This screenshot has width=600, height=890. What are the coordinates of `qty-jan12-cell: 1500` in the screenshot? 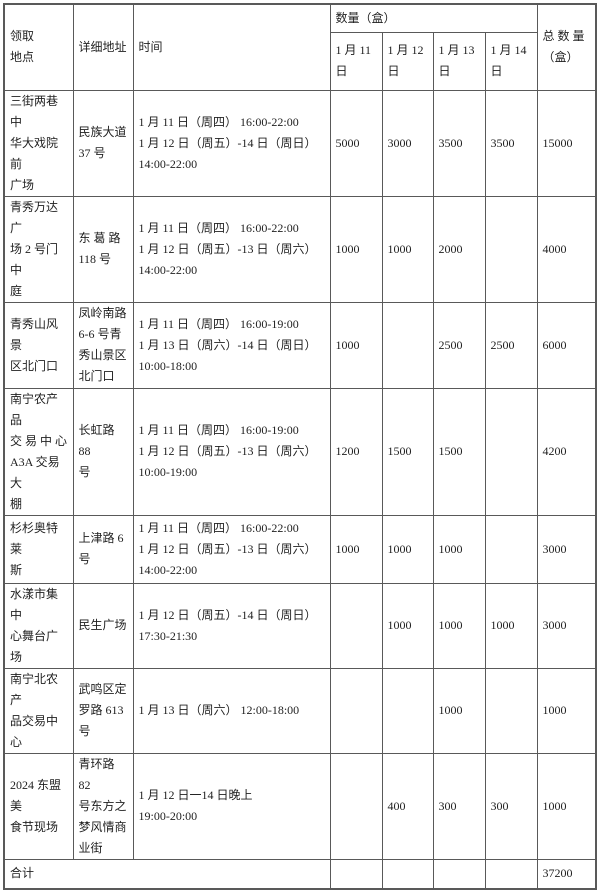 It's located at (407, 451).